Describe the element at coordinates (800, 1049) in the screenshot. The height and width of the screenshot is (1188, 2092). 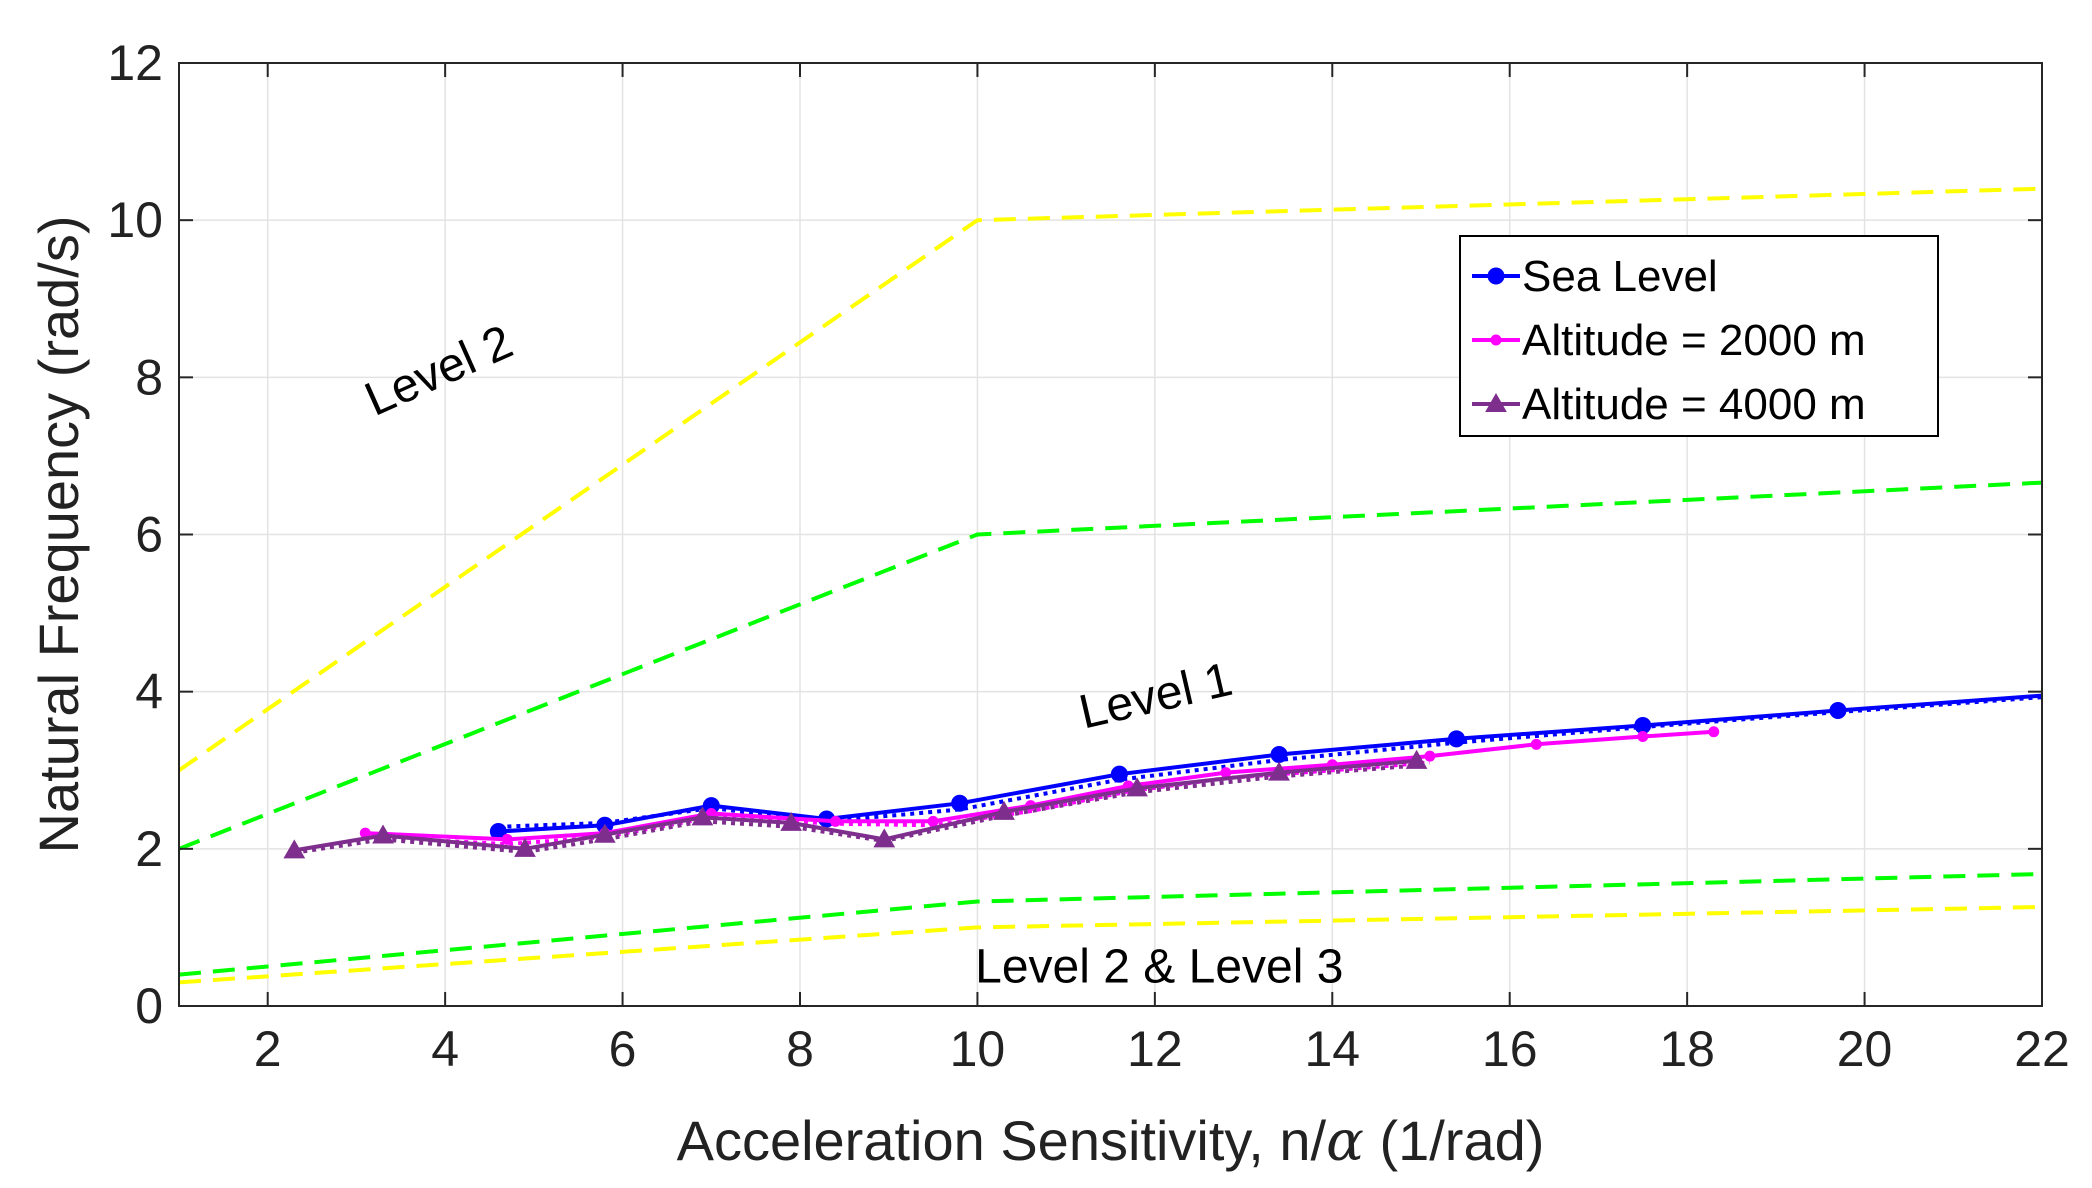
I see `x-tick-label: 8` at that location.